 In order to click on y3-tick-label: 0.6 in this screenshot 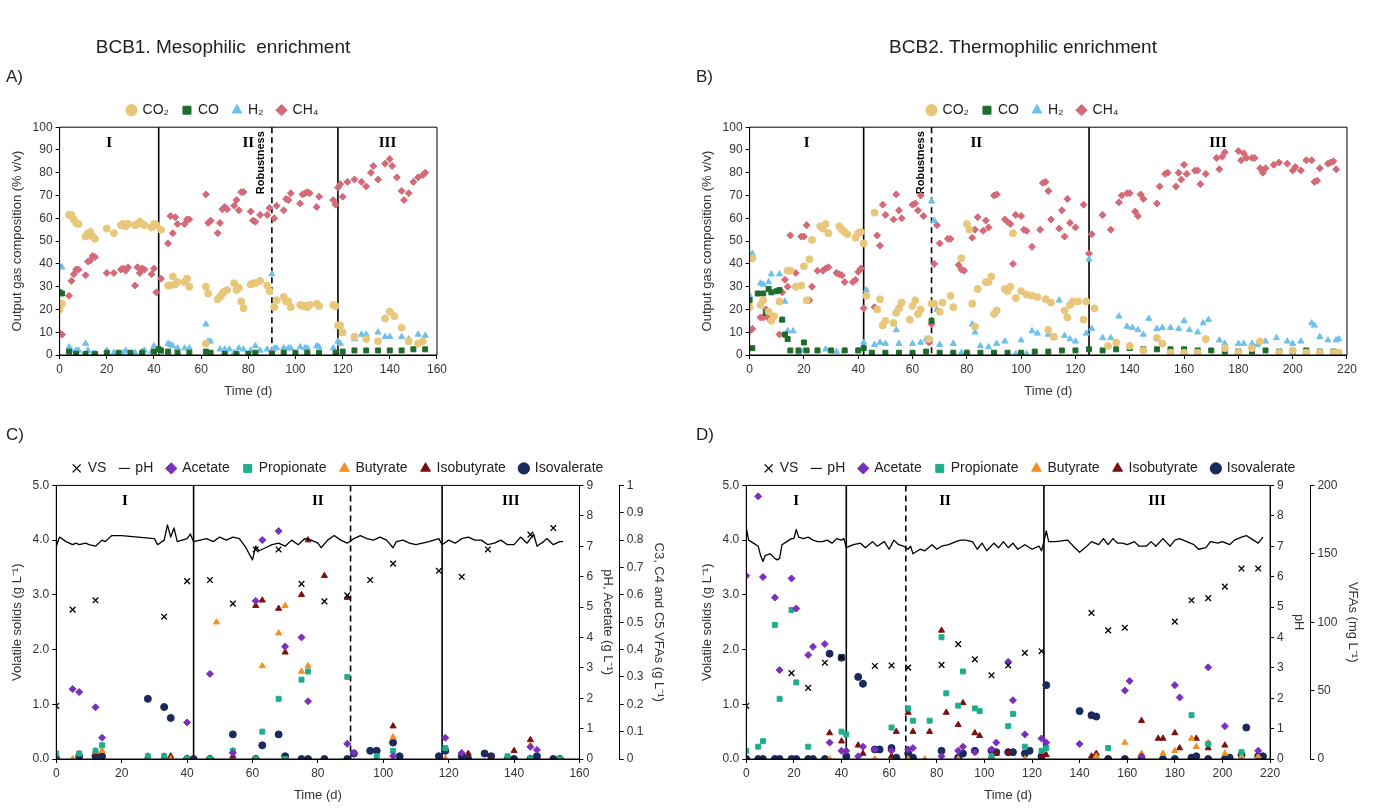, I will do `click(635, 594)`.